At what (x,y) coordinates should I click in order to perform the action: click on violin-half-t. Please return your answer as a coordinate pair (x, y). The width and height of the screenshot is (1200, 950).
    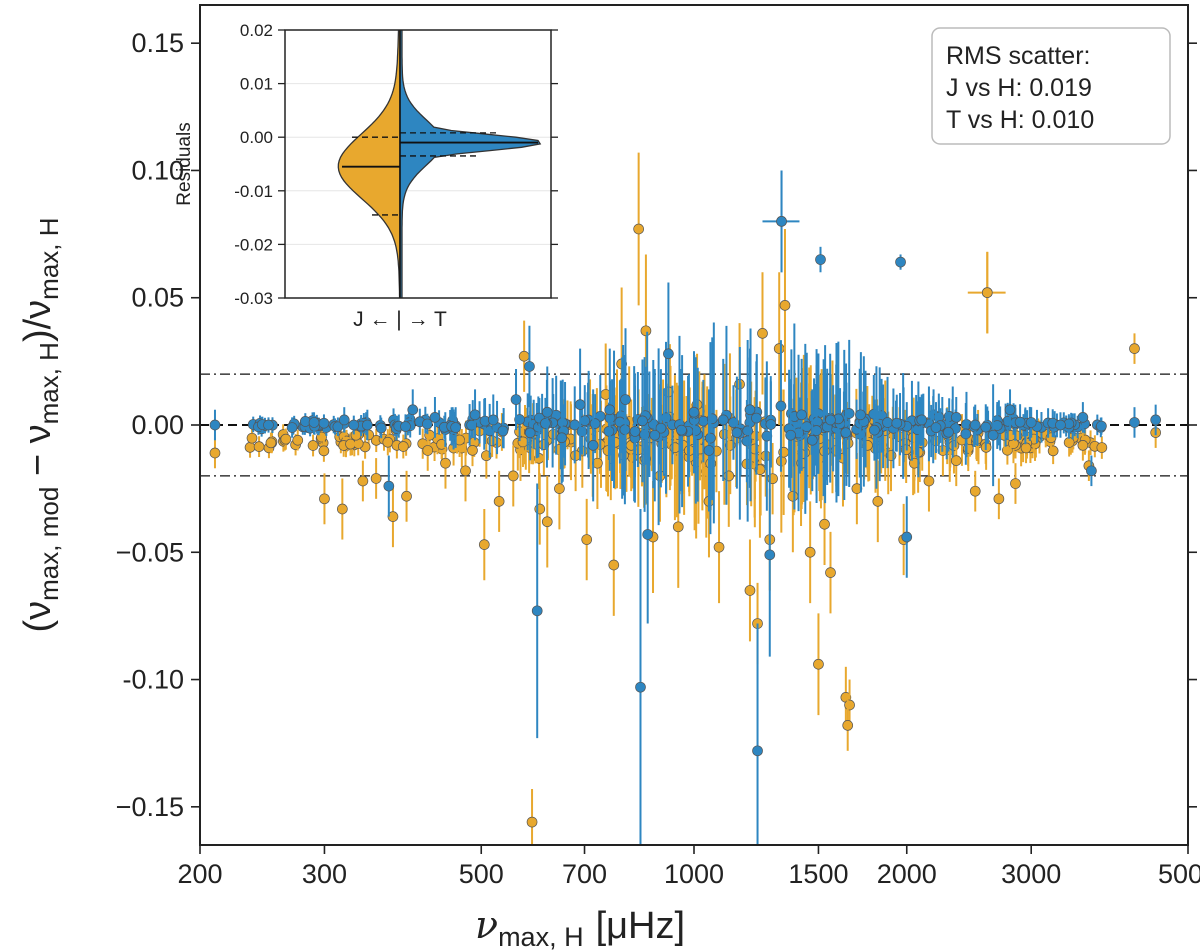
    Looking at the image, I should click on (470, 164).